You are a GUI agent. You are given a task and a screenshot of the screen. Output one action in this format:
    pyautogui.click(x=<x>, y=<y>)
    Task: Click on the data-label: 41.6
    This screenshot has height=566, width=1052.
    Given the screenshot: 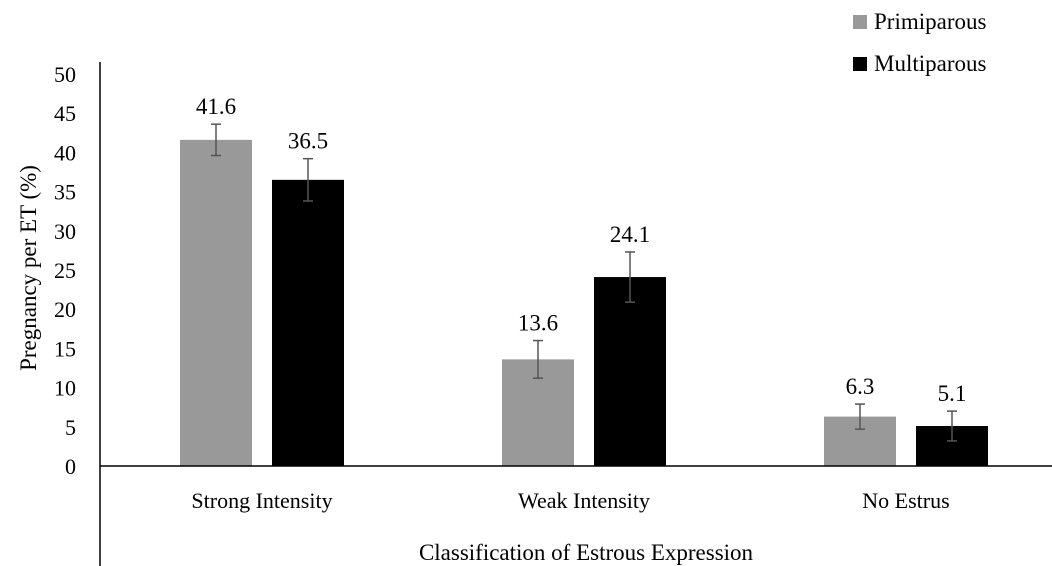 What is the action you would take?
    pyautogui.click(x=216, y=106)
    